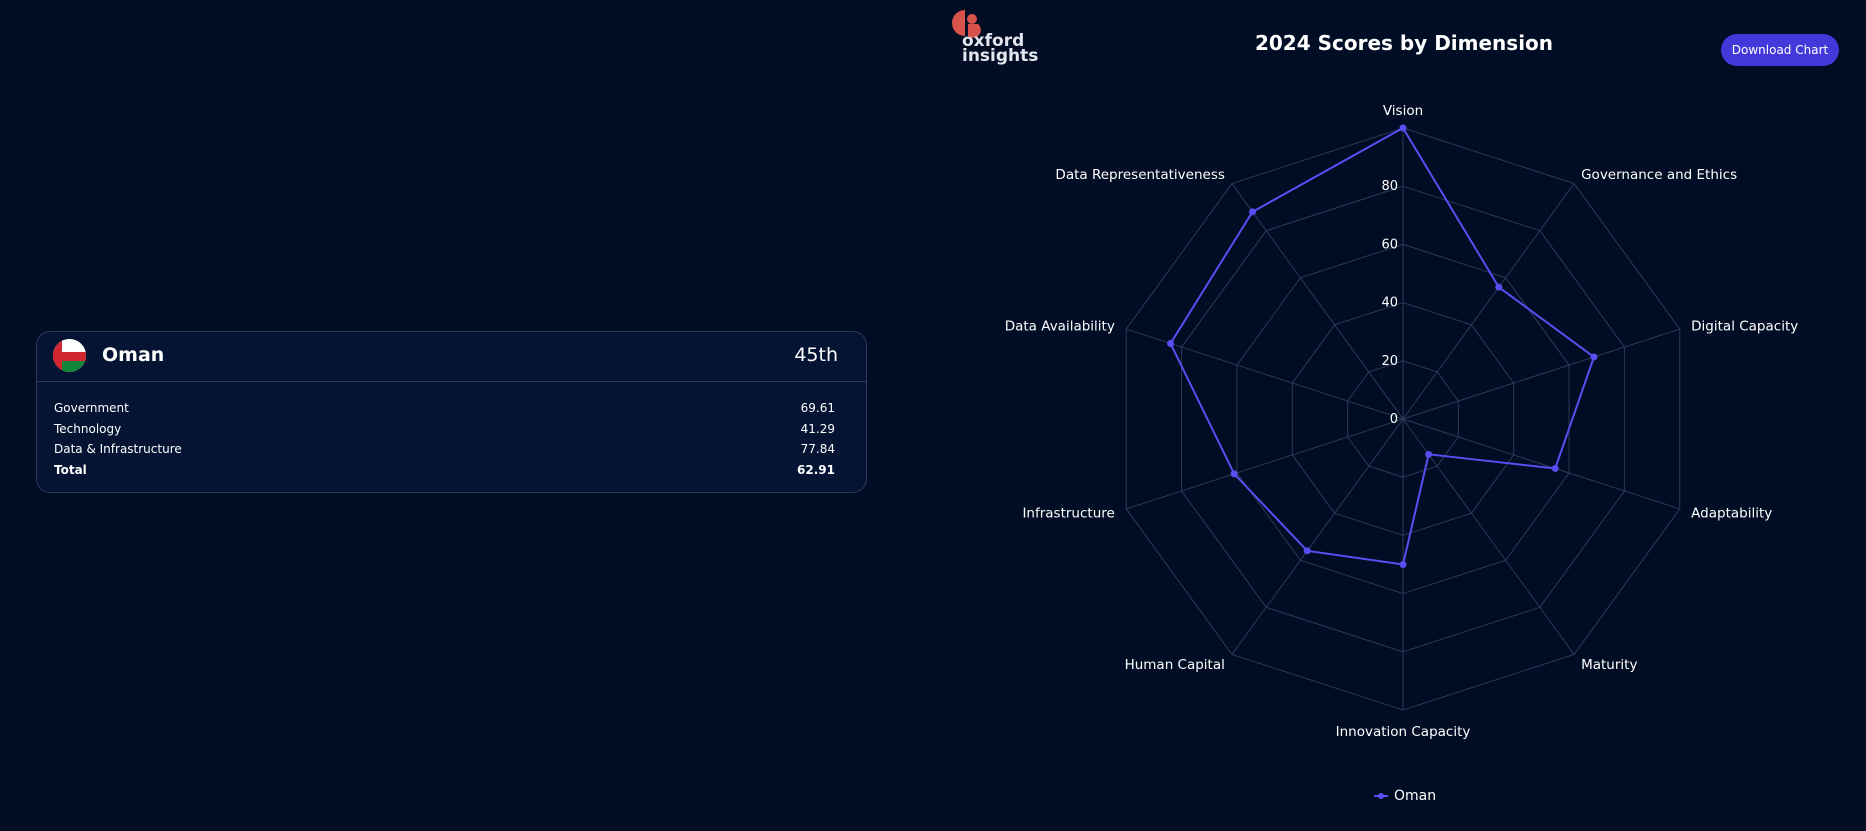 The image size is (1866, 831). I want to click on country-rank: 45th, so click(816, 355).